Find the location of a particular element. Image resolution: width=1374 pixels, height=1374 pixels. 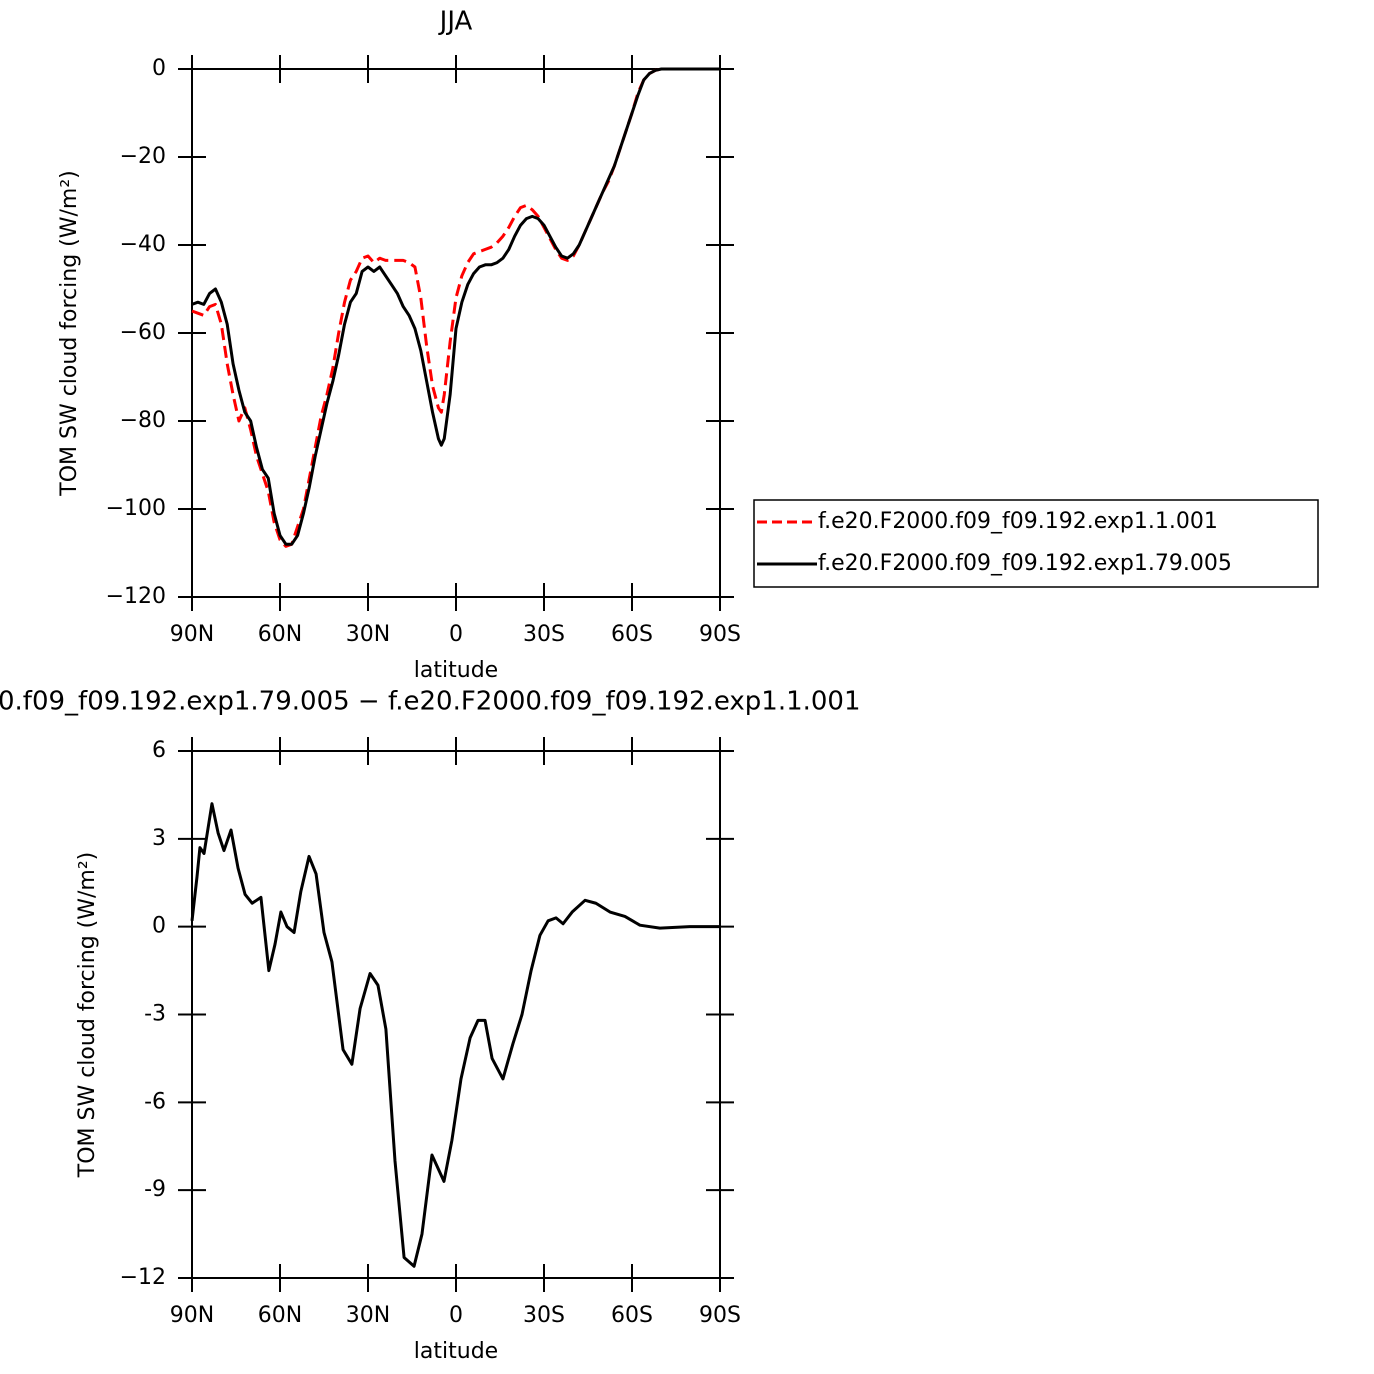

y-tick-label: −12 is located at coordinates (143, 1277).